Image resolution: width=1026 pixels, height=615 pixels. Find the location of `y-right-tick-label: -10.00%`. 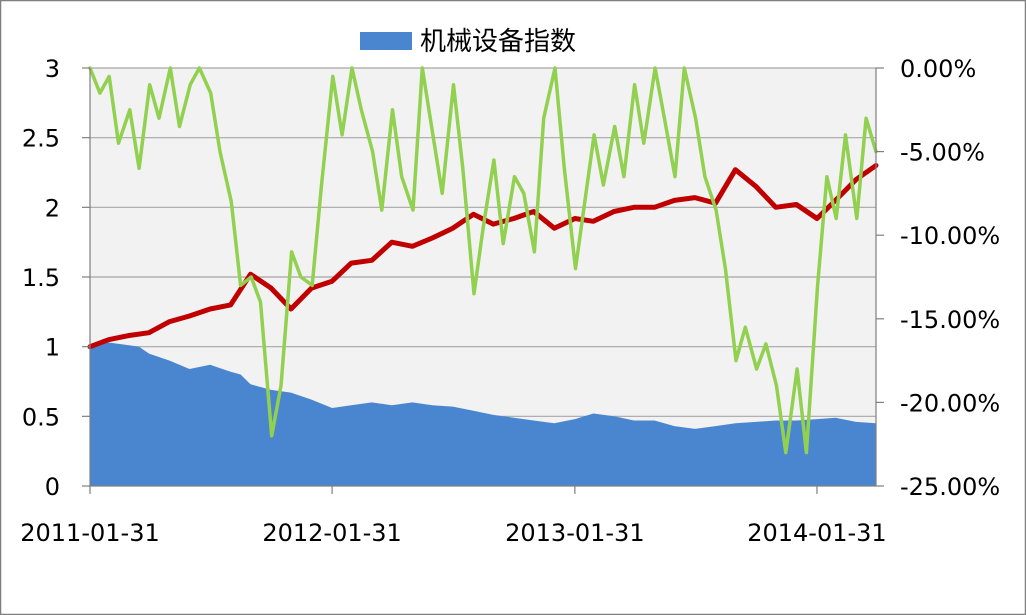

y-right-tick-label: -10.00% is located at coordinates (950, 236).